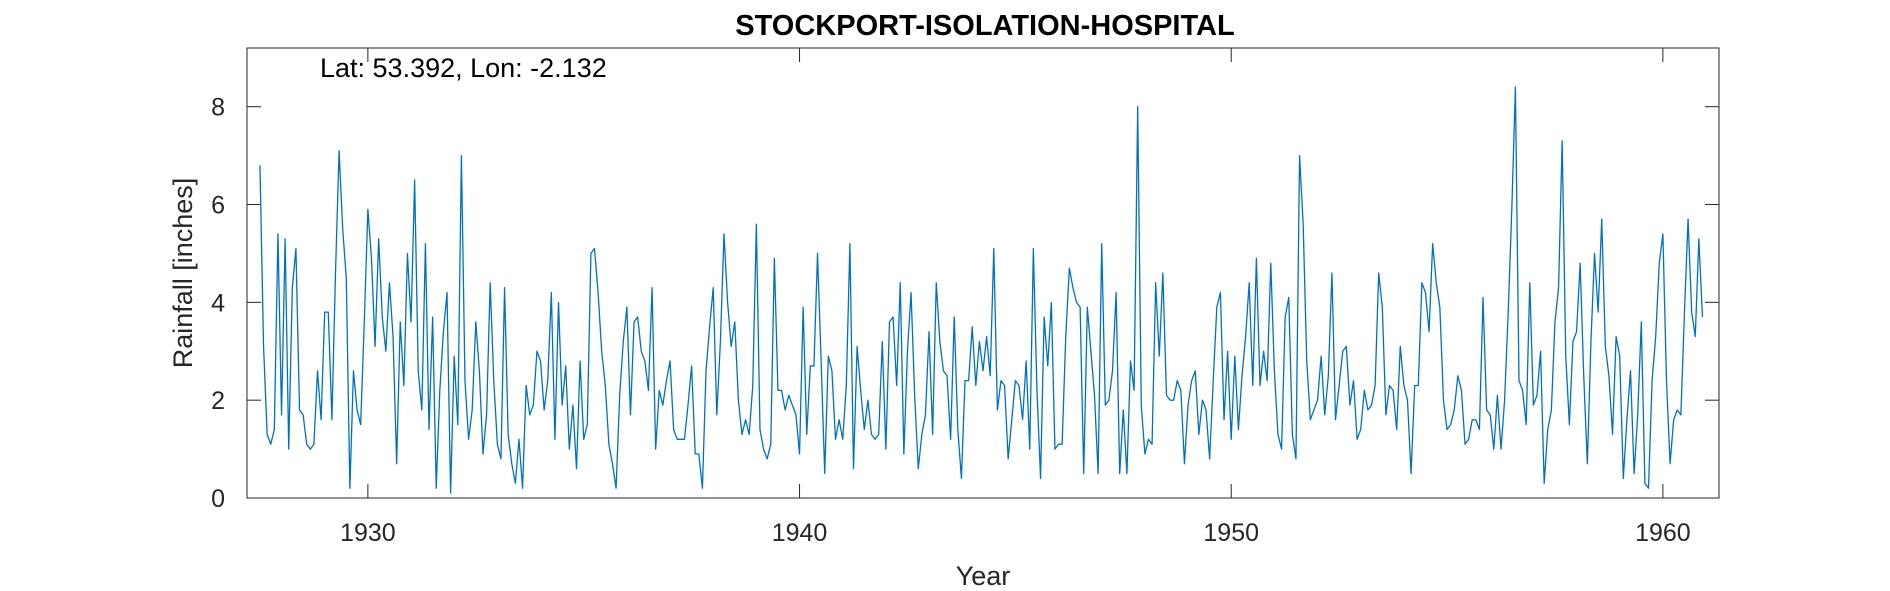 The height and width of the screenshot is (591, 1890). What do you see at coordinates (983, 576) in the screenshot?
I see `x-axis-label: Year` at bounding box center [983, 576].